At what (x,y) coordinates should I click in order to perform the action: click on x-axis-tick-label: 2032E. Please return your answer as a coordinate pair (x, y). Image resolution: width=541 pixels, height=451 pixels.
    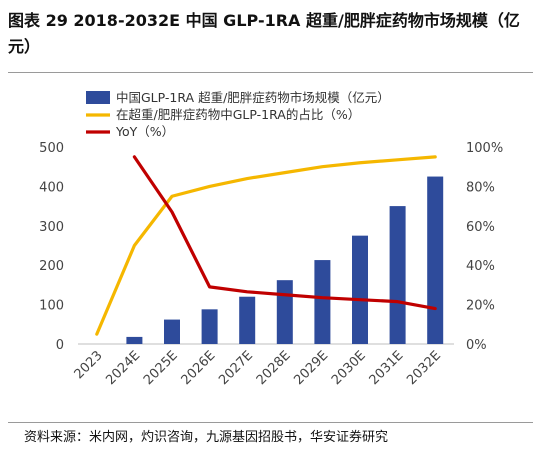
    Looking at the image, I should click on (424, 368).